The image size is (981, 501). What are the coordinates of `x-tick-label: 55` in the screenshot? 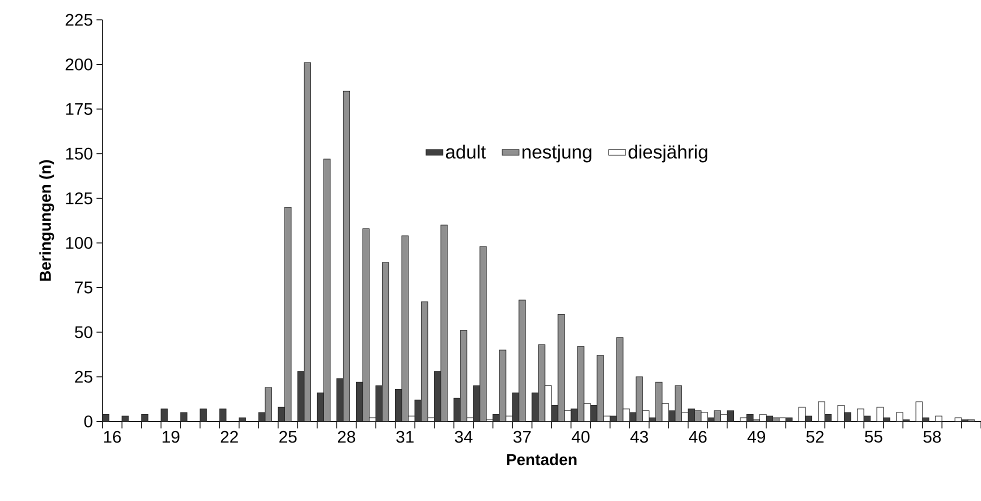 It's located at (873, 436).